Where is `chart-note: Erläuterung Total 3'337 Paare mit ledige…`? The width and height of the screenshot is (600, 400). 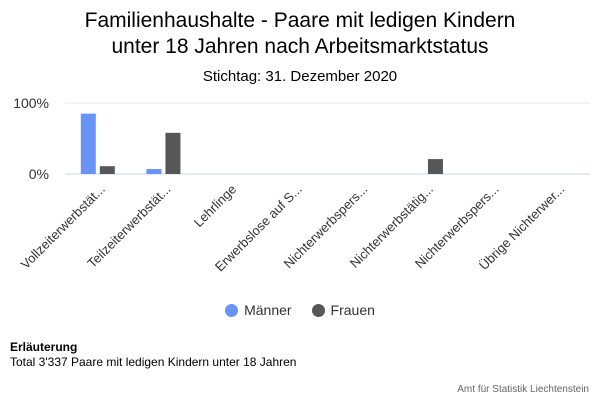
chart-note: Erläuterung Total 3'337 Paare mit ledige… is located at coordinates (153, 355).